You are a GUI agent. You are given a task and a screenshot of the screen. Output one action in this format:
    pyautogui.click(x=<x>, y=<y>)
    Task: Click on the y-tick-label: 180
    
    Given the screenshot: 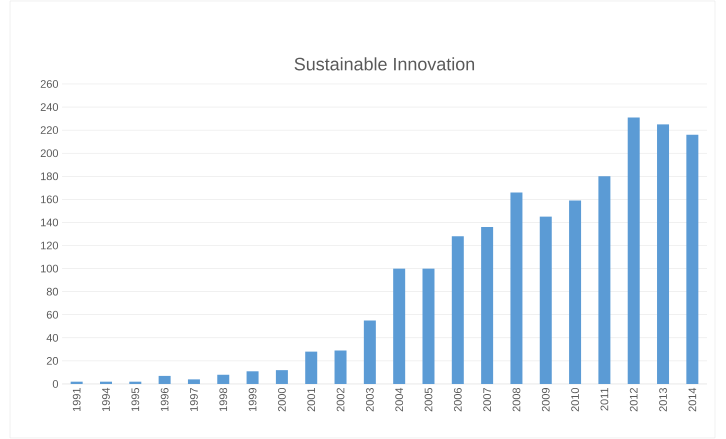 What is the action you would take?
    pyautogui.click(x=49, y=176)
    